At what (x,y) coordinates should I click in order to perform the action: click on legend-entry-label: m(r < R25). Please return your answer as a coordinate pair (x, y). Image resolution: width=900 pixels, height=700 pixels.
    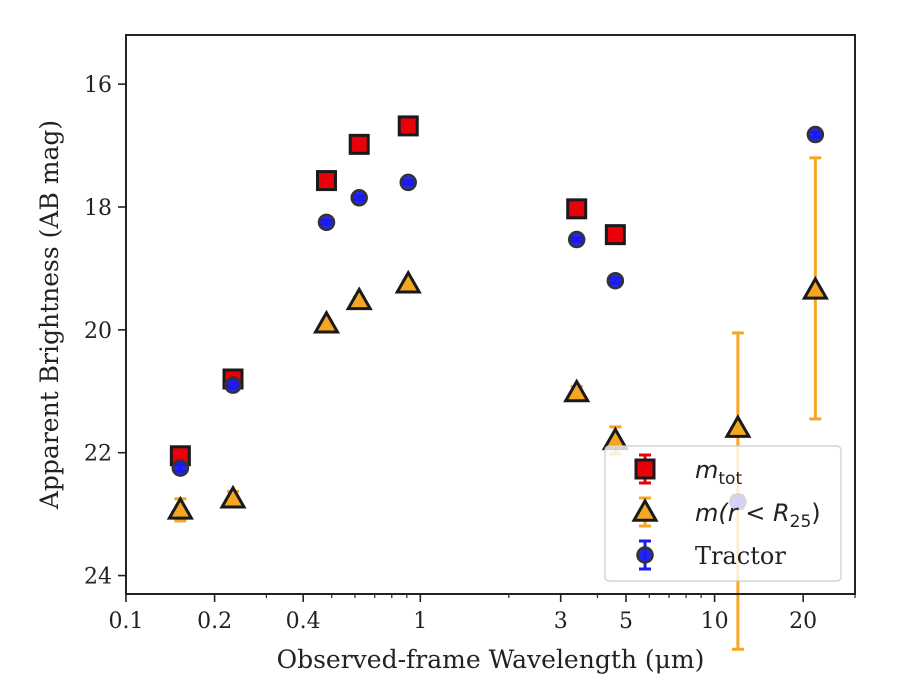
    Looking at the image, I should click on (758, 515).